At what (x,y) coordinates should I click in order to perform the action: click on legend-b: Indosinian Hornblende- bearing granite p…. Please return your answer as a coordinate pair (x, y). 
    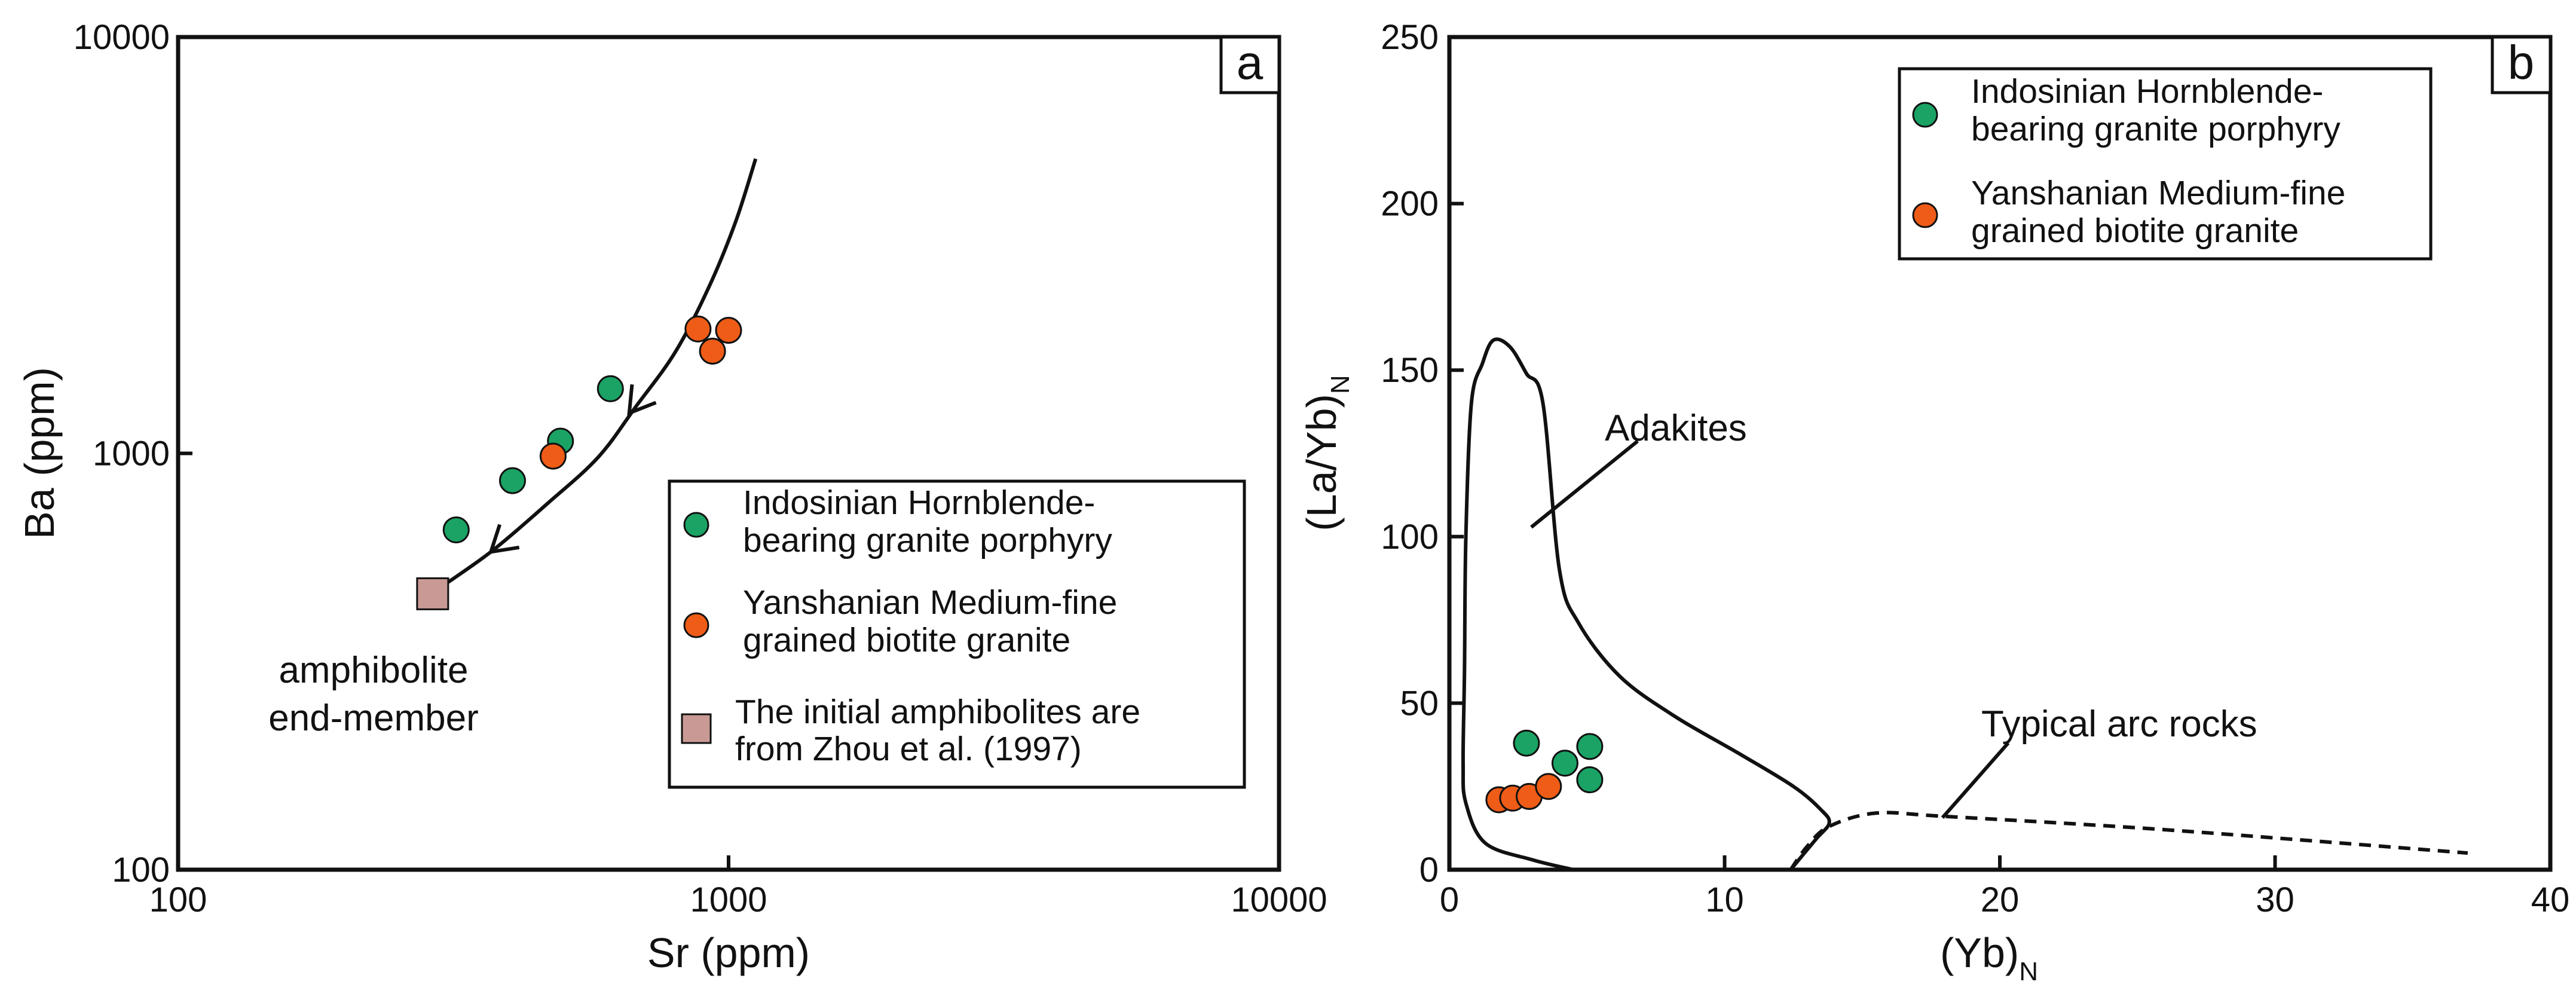
    Looking at the image, I should click on (2165, 164).